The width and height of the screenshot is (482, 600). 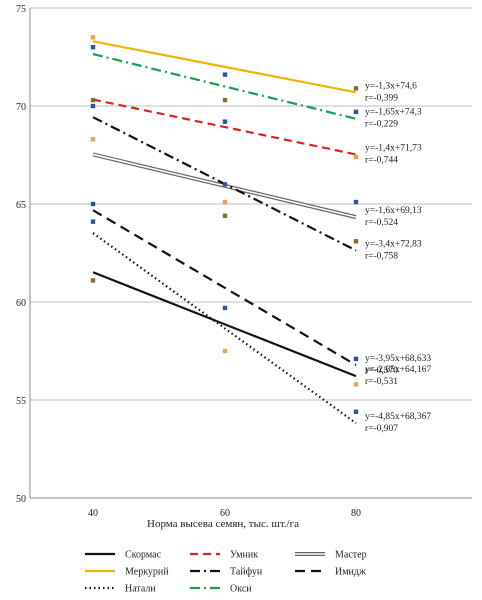 I want to click on legend-label: Имидж, so click(x=350, y=572).